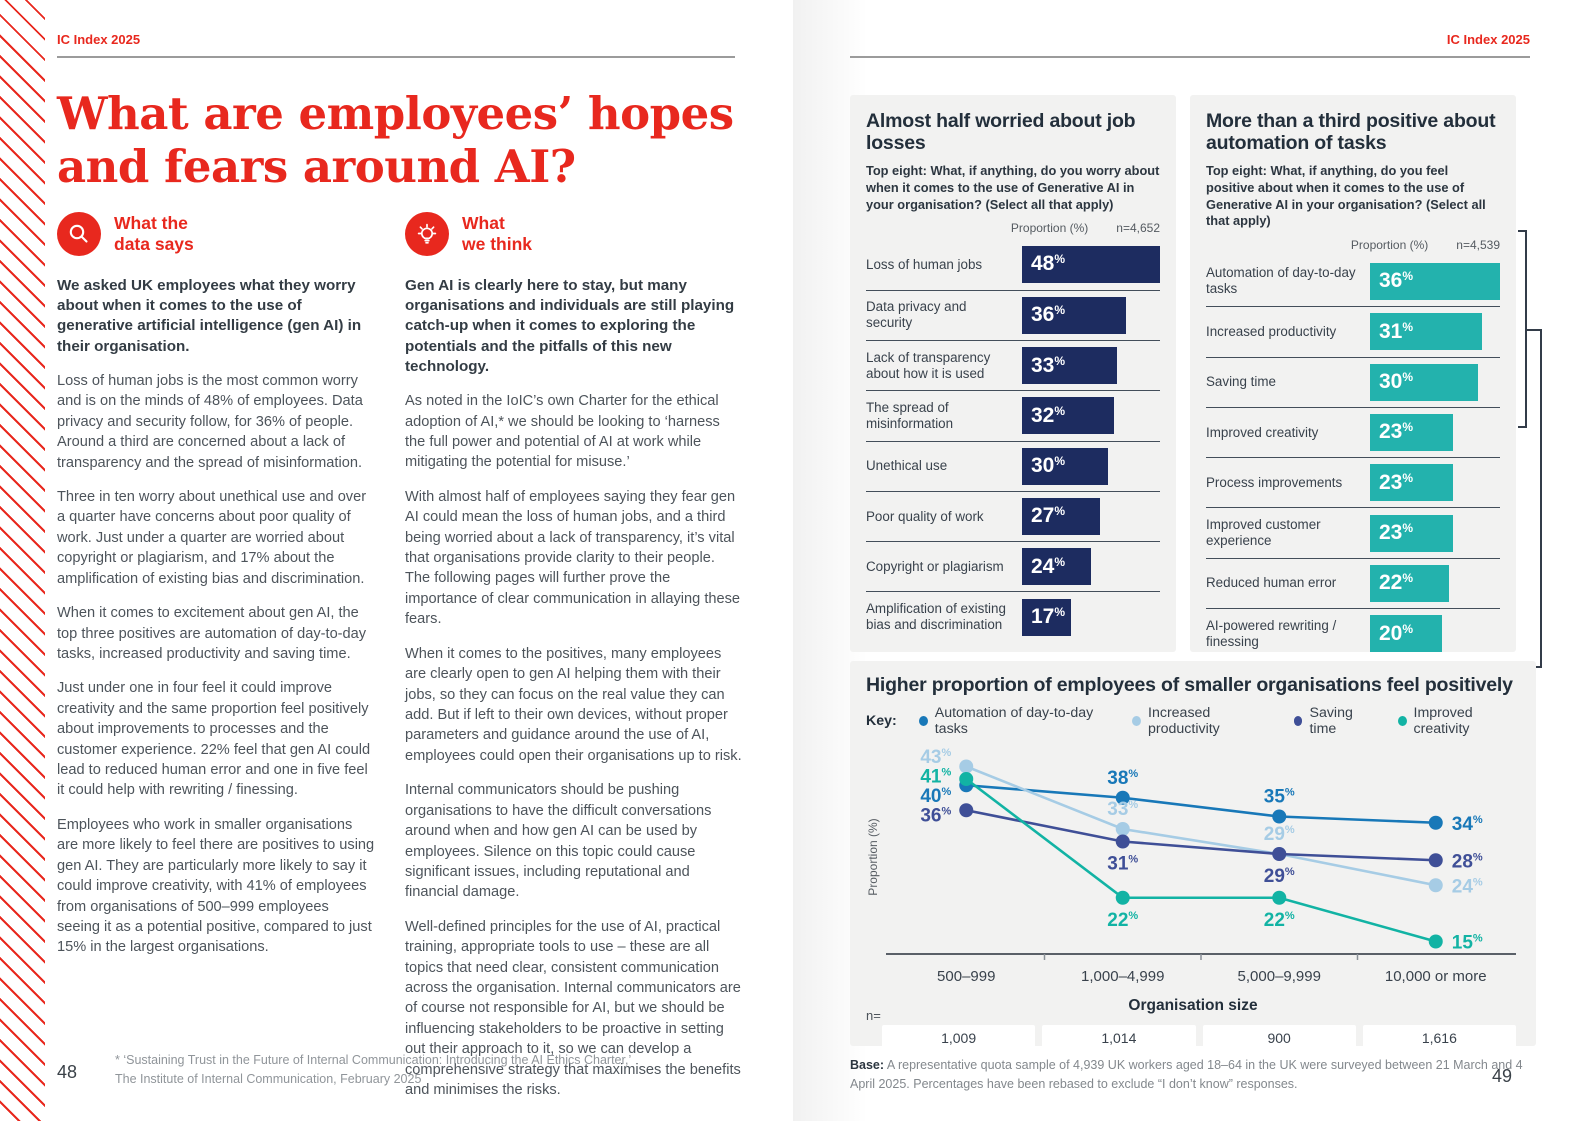 This screenshot has width=1586, height=1121. What do you see at coordinates (1274, 482) in the screenshot?
I see `bar-category-label: Process improvements` at bounding box center [1274, 482].